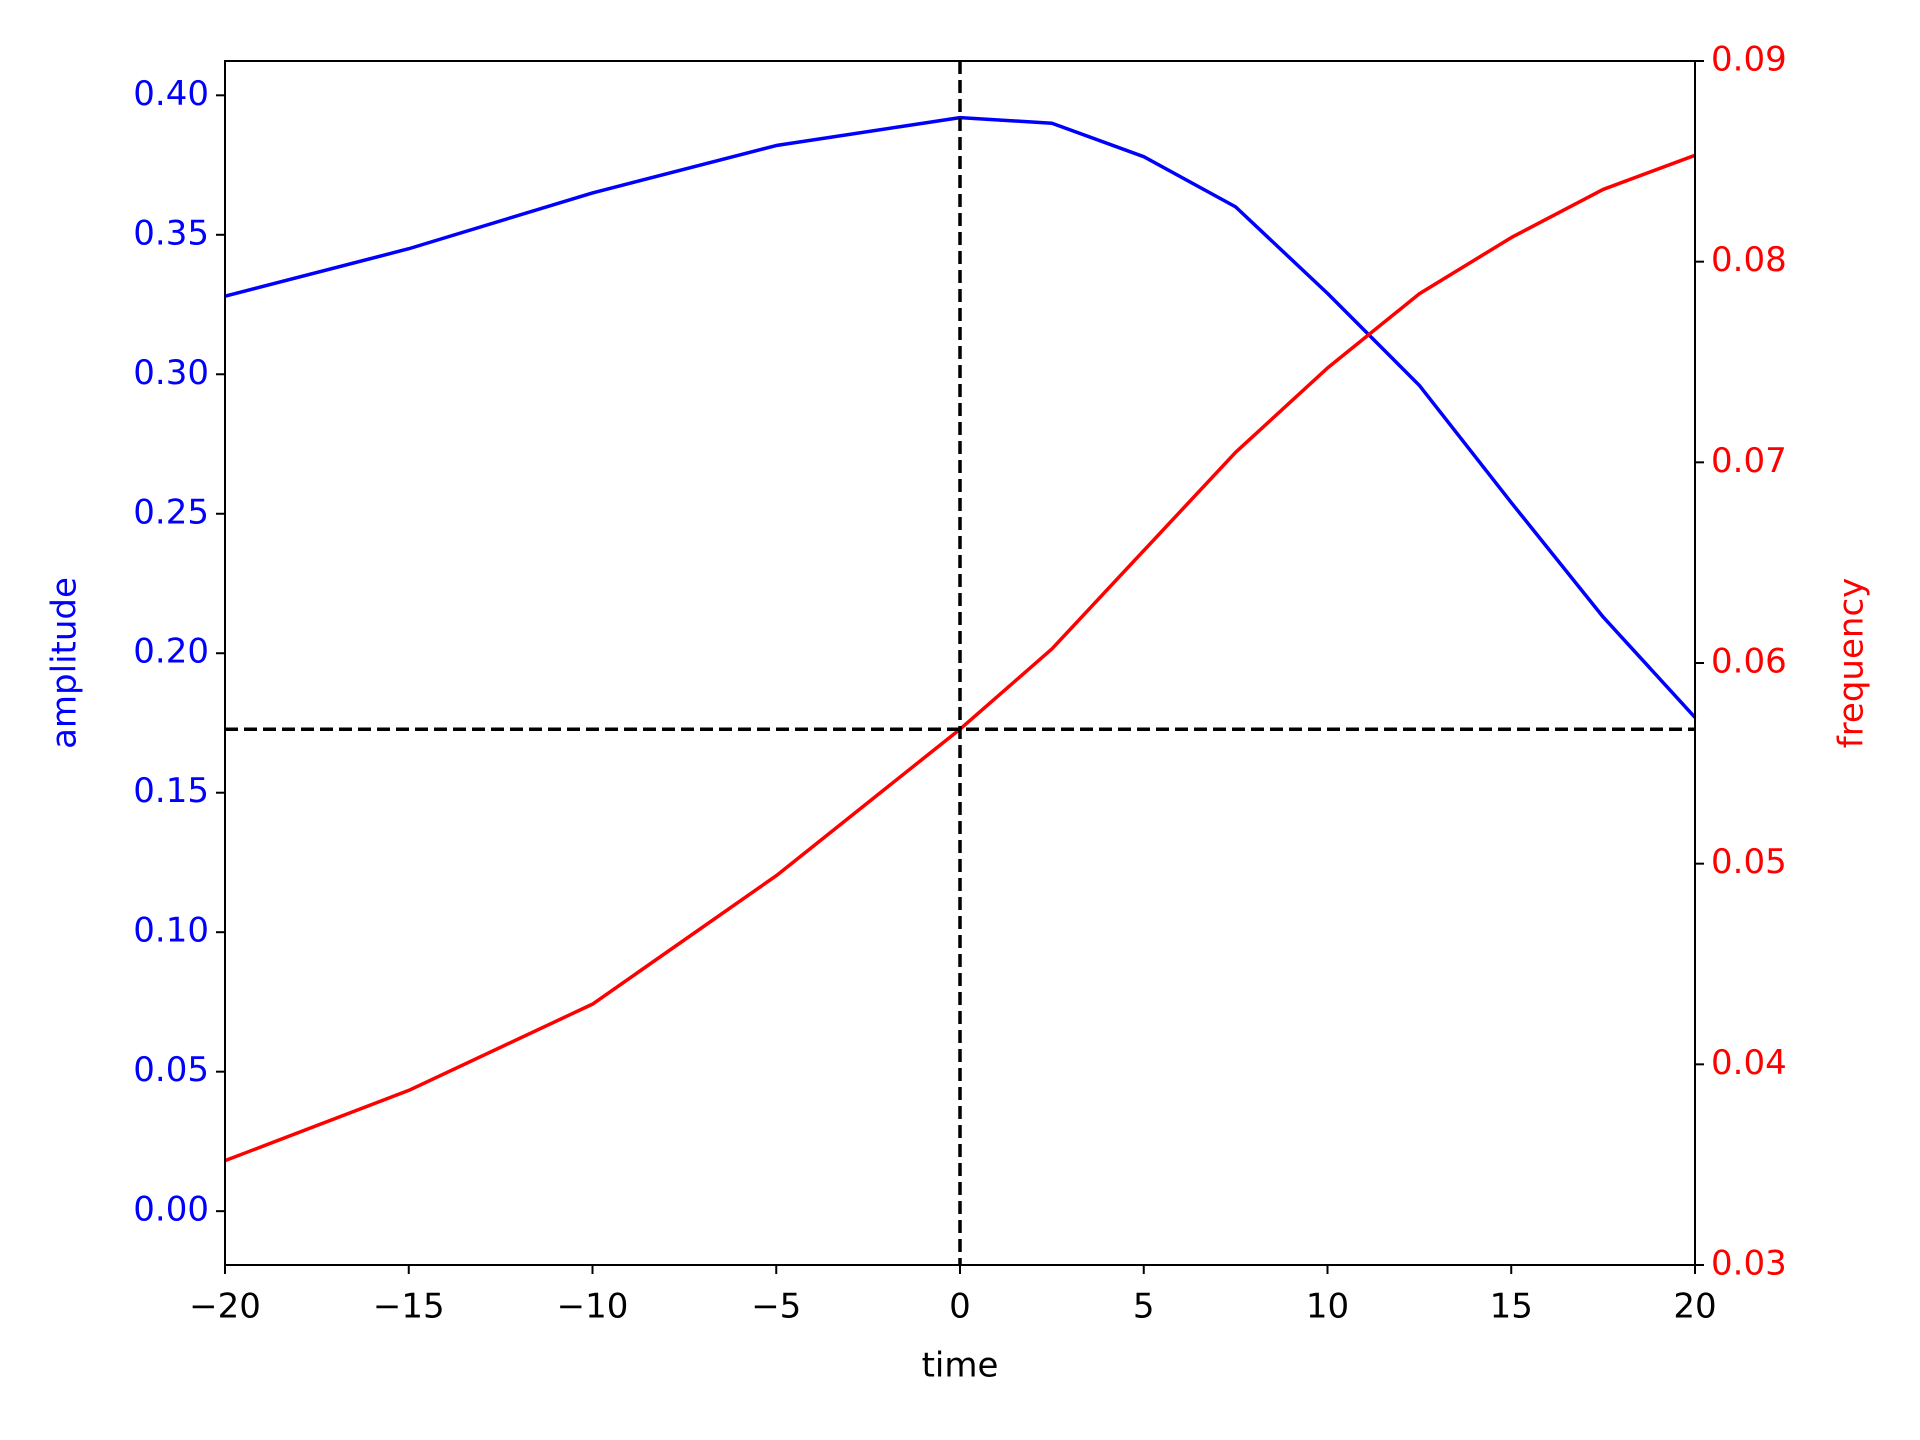 This screenshot has height=1440, width=1920. What do you see at coordinates (171, 512) in the screenshot?
I see `y-tick-label: 0.25` at bounding box center [171, 512].